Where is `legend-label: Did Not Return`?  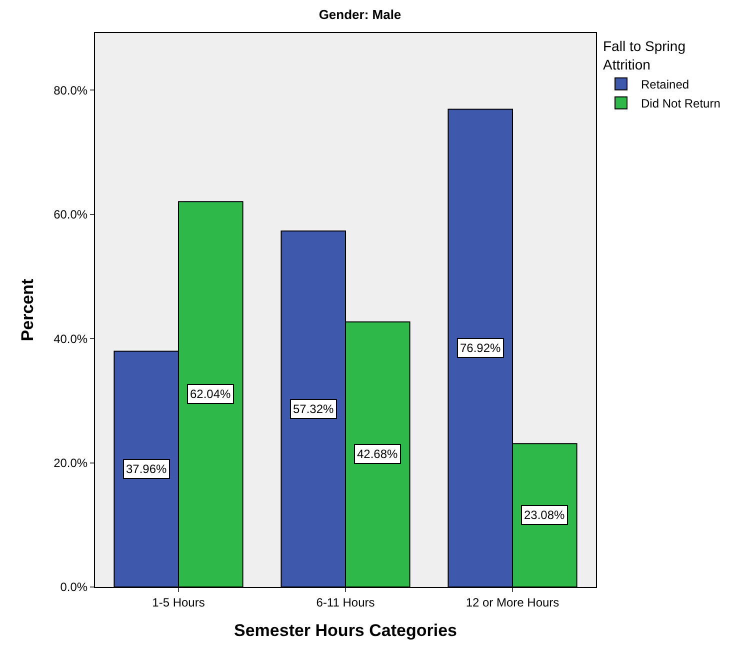
legend-label: Did Not Return is located at coordinates (680, 103).